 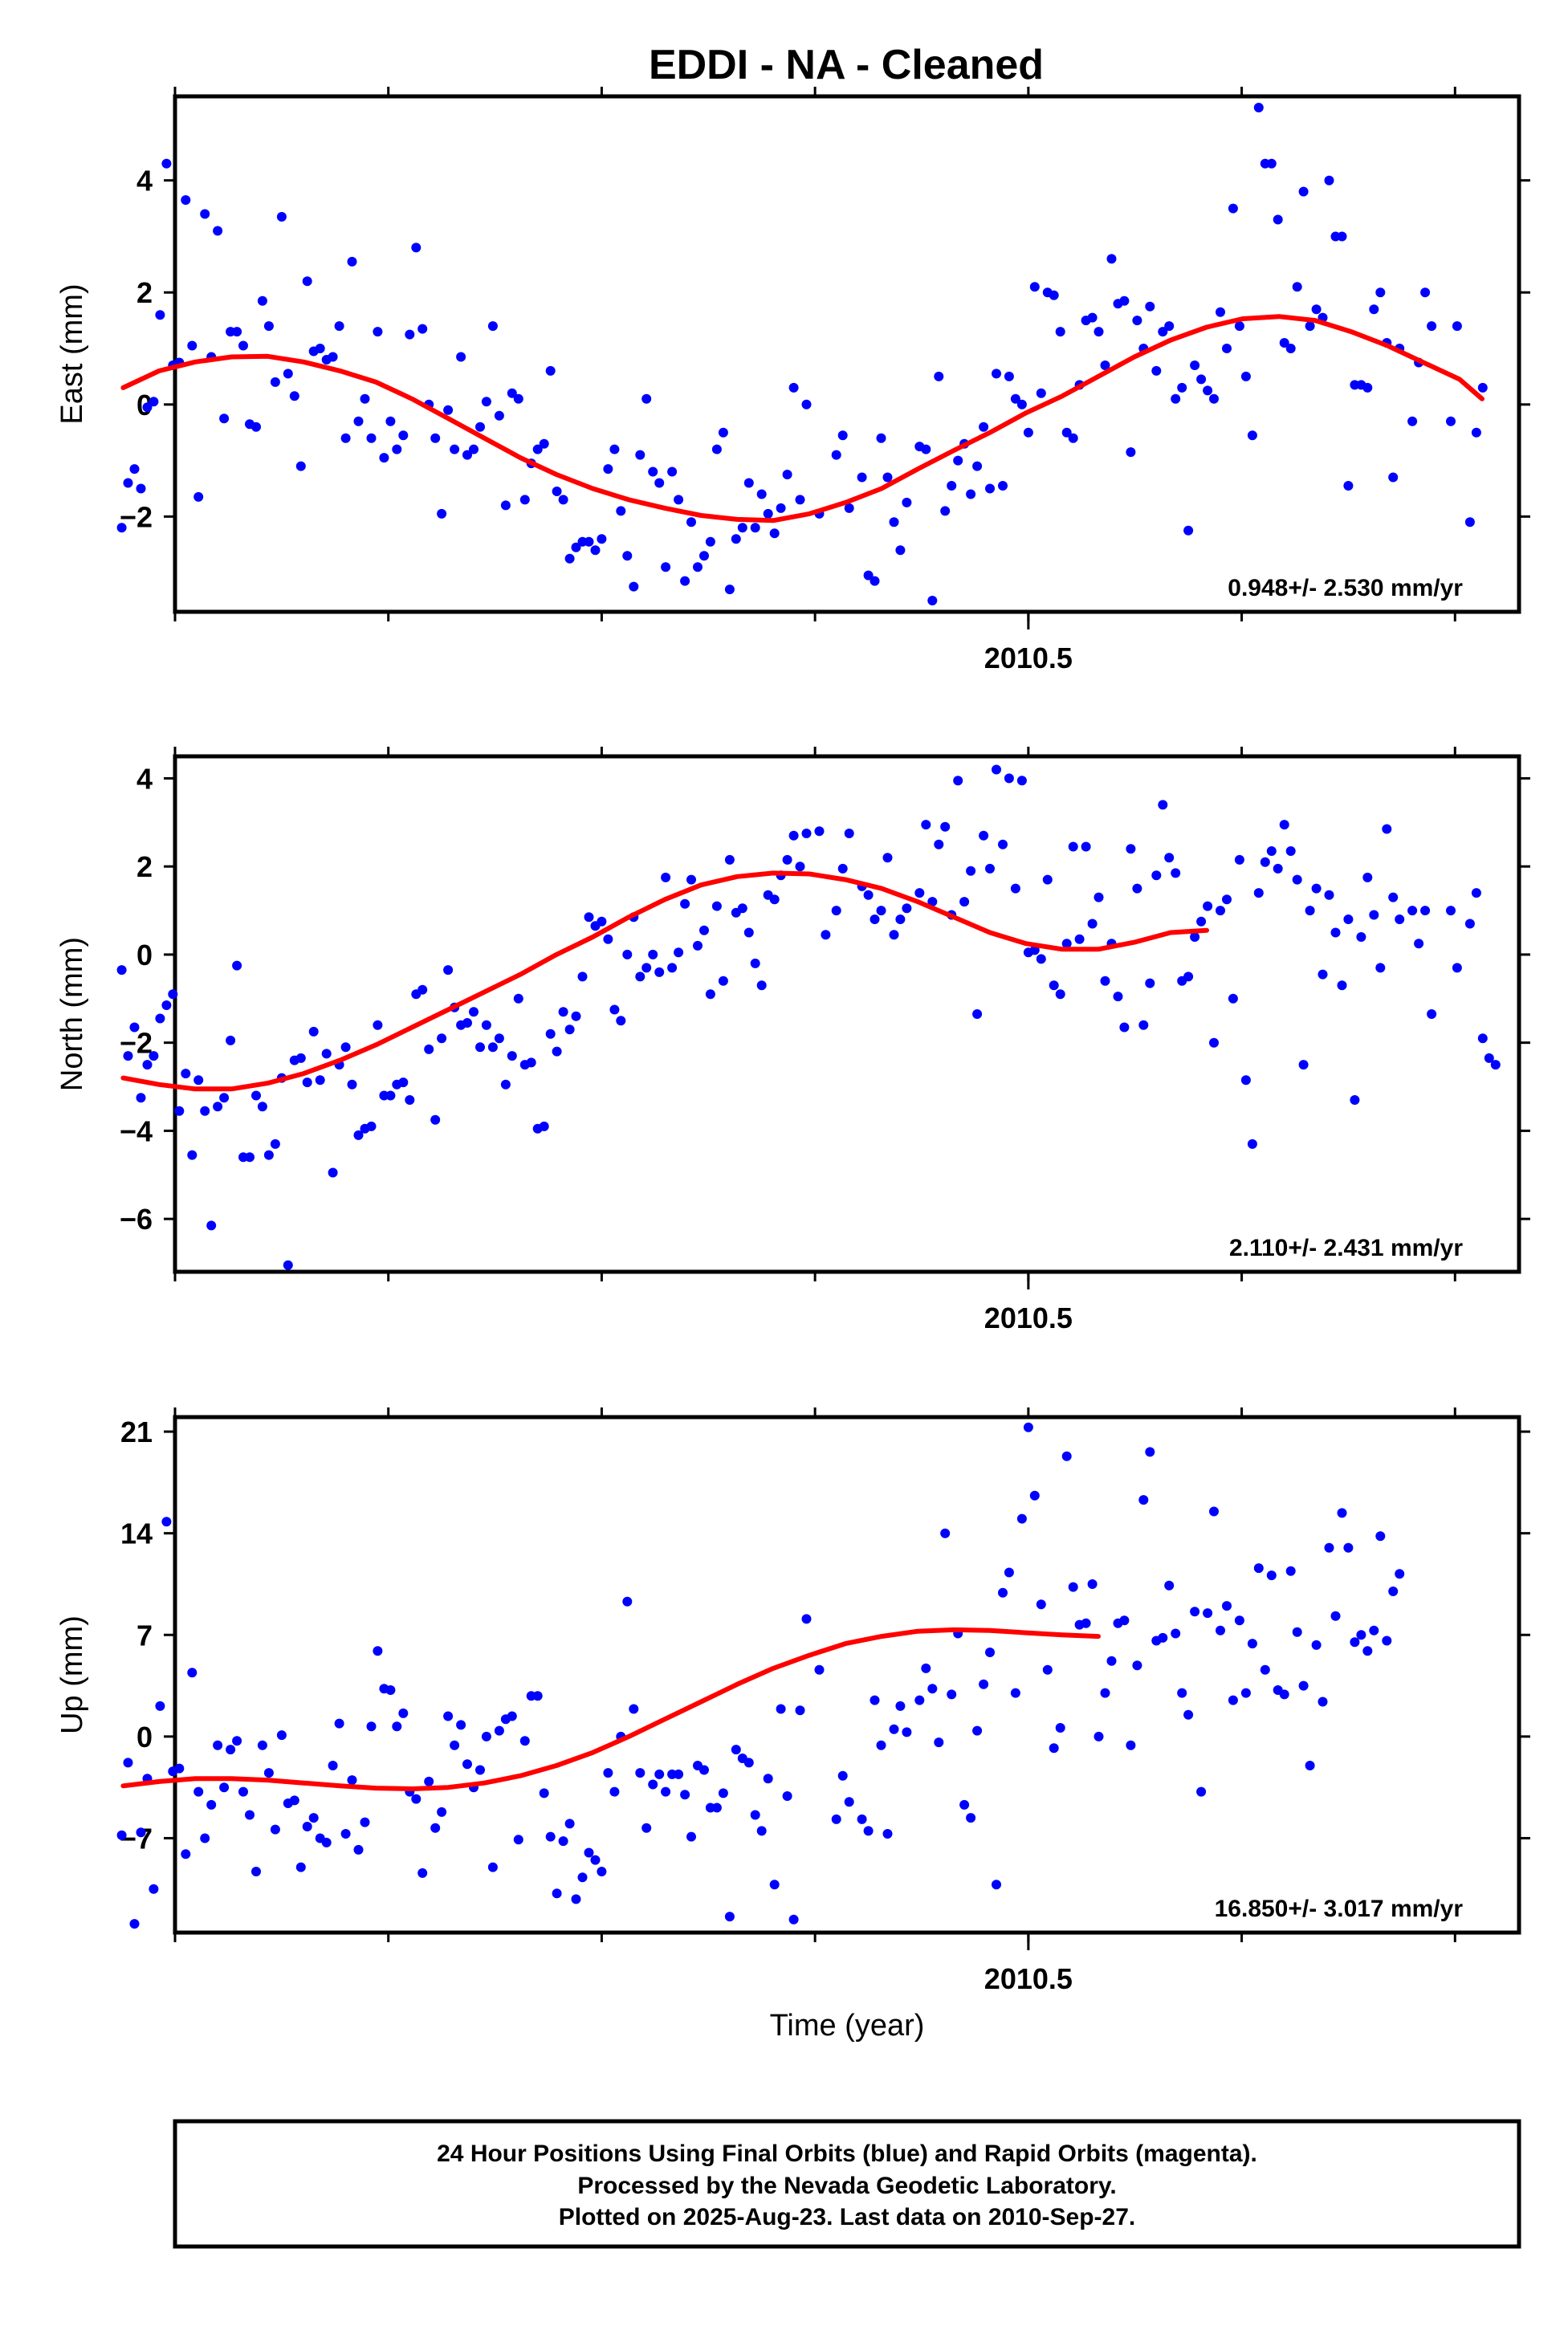 What do you see at coordinates (72, 1674) in the screenshot?
I see `up-y-axis-label: Up (mm)` at bounding box center [72, 1674].